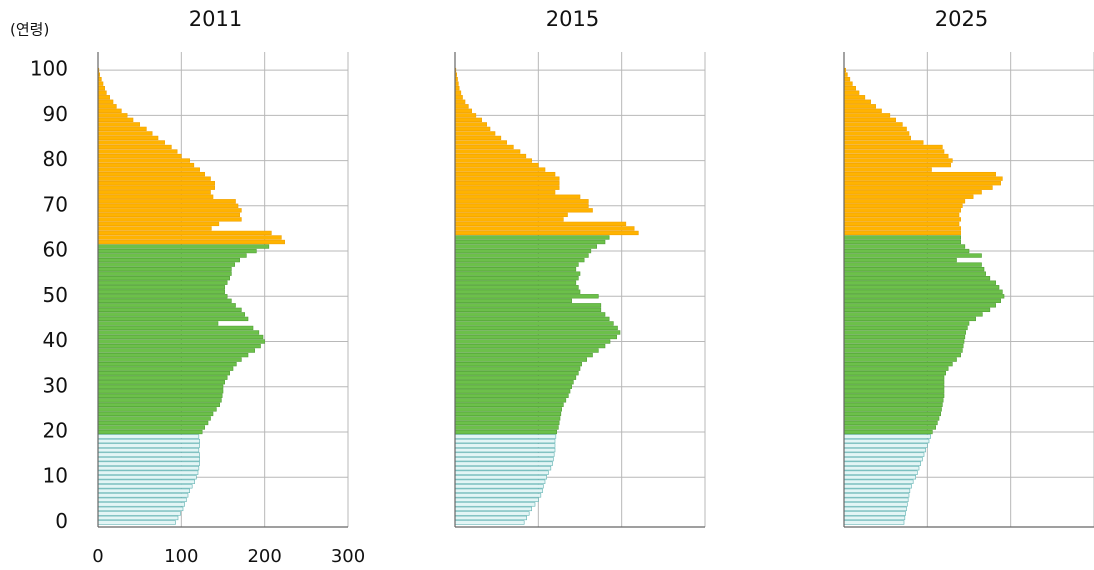 The image size is (1094, 570). What do you see at coordinates (961, 19) in the screenshot?
I see `chart-title: 2025` at bounding box center [961, 19].